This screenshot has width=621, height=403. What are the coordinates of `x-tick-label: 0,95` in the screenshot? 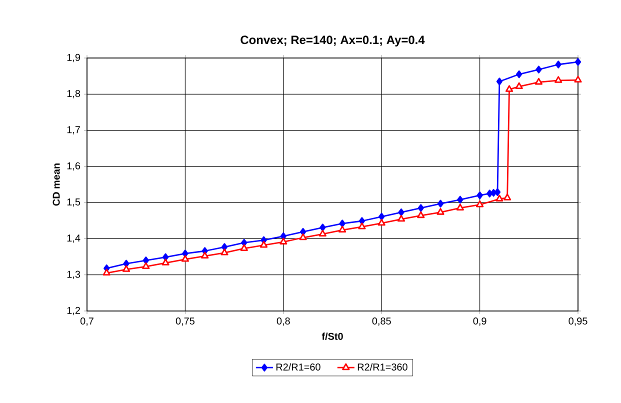 It's located at (578, 322).